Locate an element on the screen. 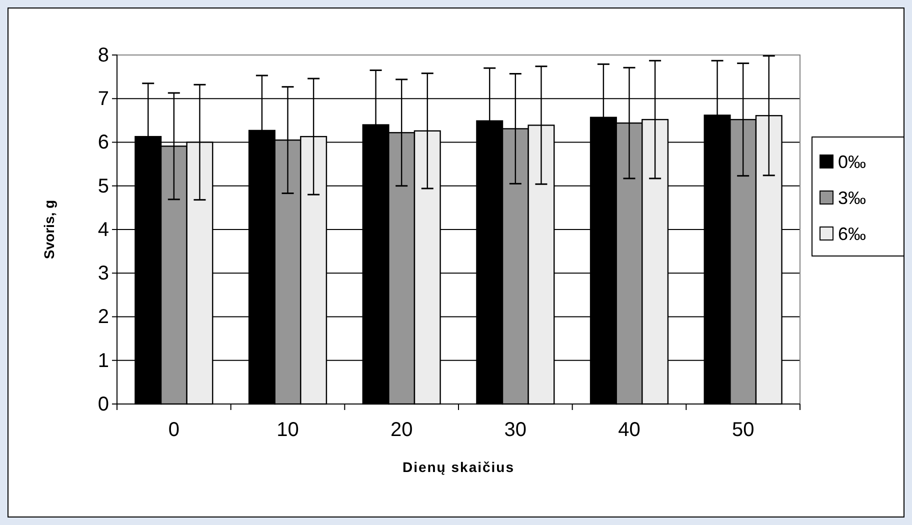 The height and width of the screenshot is (525, 912). legend-label: 6‰ is located at coordinates (852, 234).